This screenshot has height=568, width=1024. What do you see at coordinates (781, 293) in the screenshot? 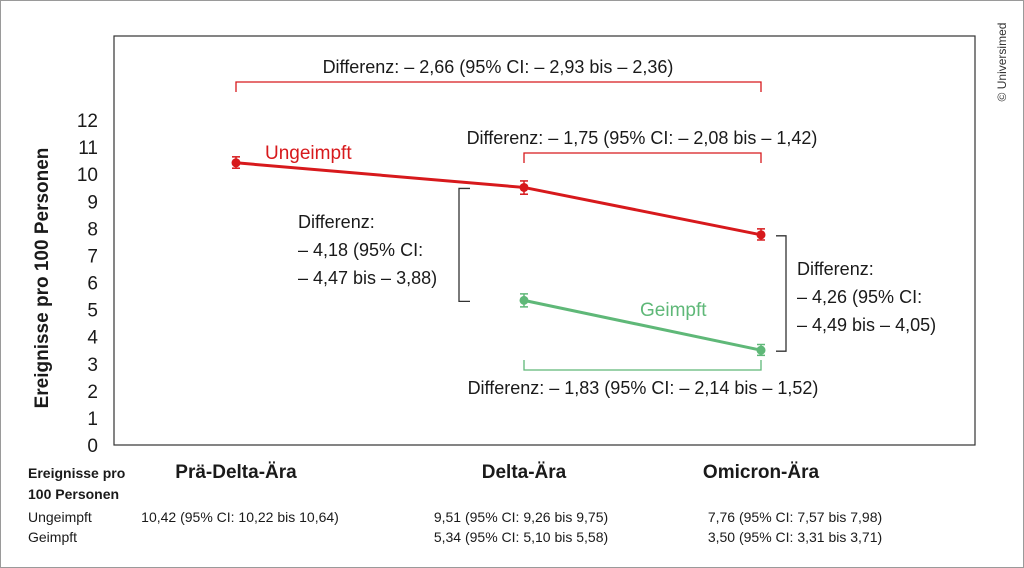
I see `bracket-right` at bounding box center [781, 293].